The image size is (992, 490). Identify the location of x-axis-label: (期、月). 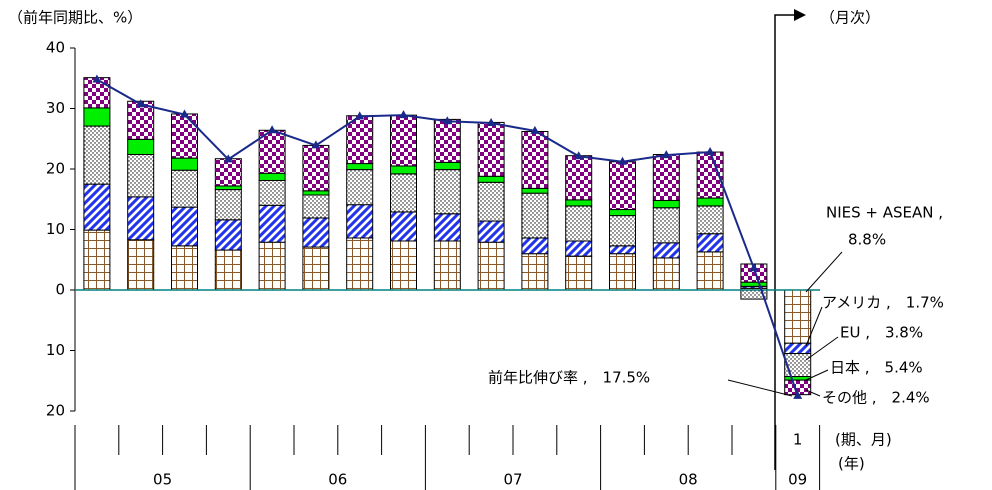
(863, 440).